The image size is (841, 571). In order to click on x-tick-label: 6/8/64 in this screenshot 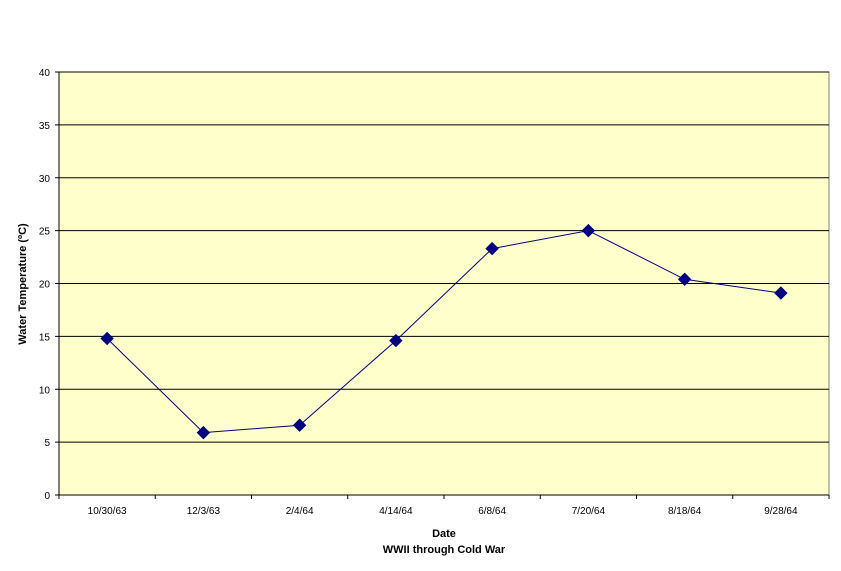, I will do `click(492, 511)`.